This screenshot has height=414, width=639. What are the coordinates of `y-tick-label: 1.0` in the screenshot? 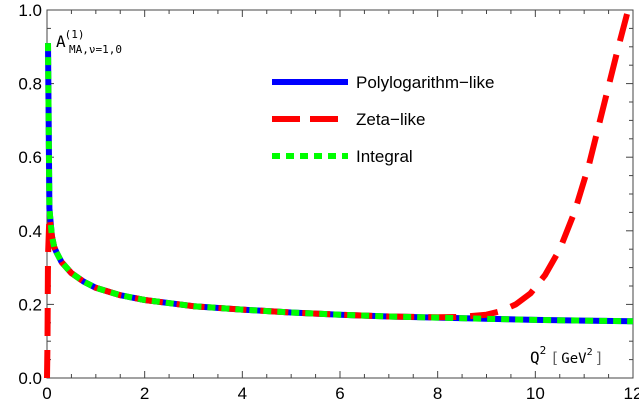 It's located at (30, 10).